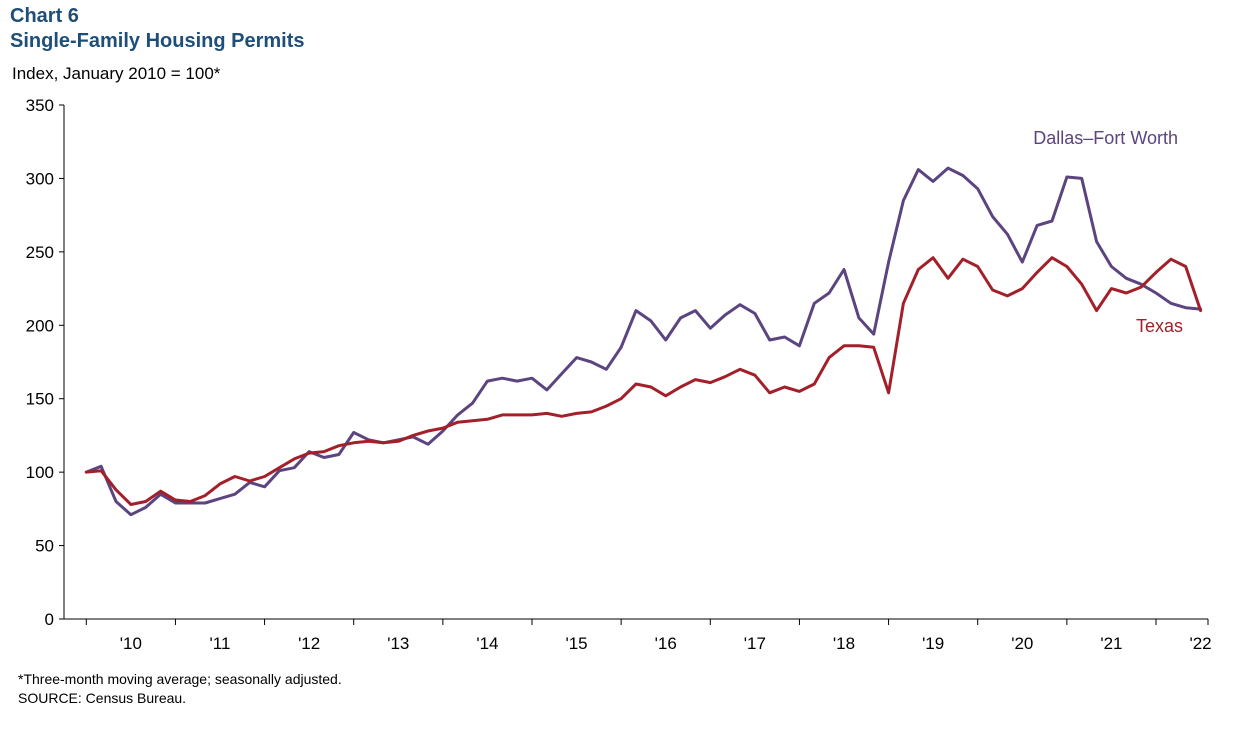 Image resolution: width=1244 pixels, height=734 pixels. I want to click on chart-title: Single-Family Housing Permits, so click(157, 41).